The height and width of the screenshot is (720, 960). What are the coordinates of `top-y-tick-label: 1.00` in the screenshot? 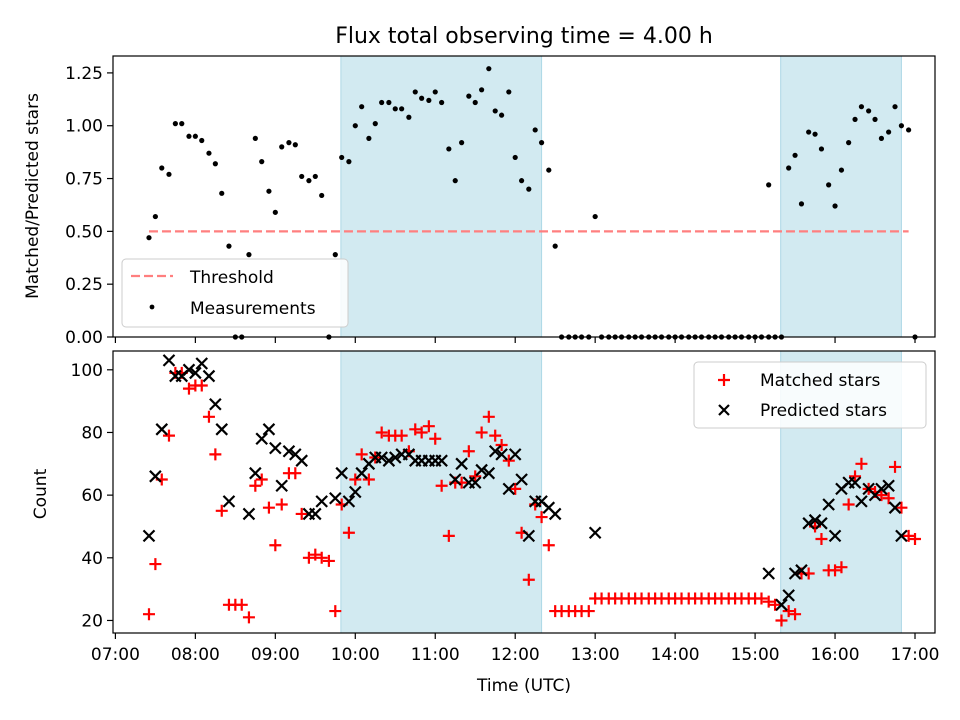 It's located at (84, 127).